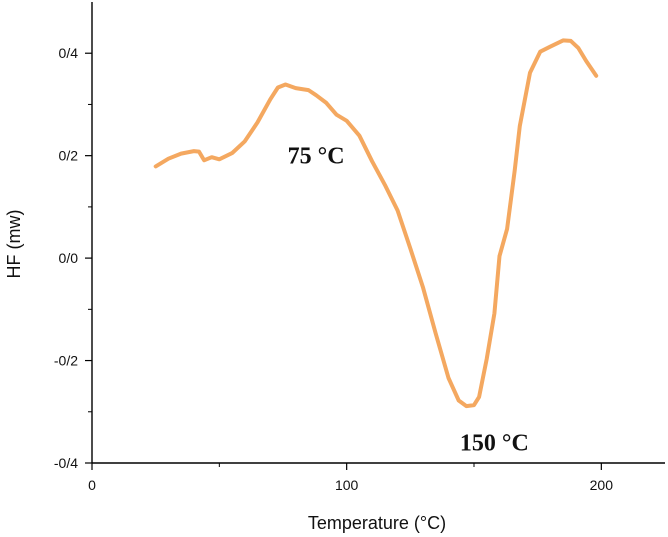  What do you see at coordinates (14, 244) in the screenshot?
I see `y-axis-title: HF (mw)` at bounding box center [14, 244].